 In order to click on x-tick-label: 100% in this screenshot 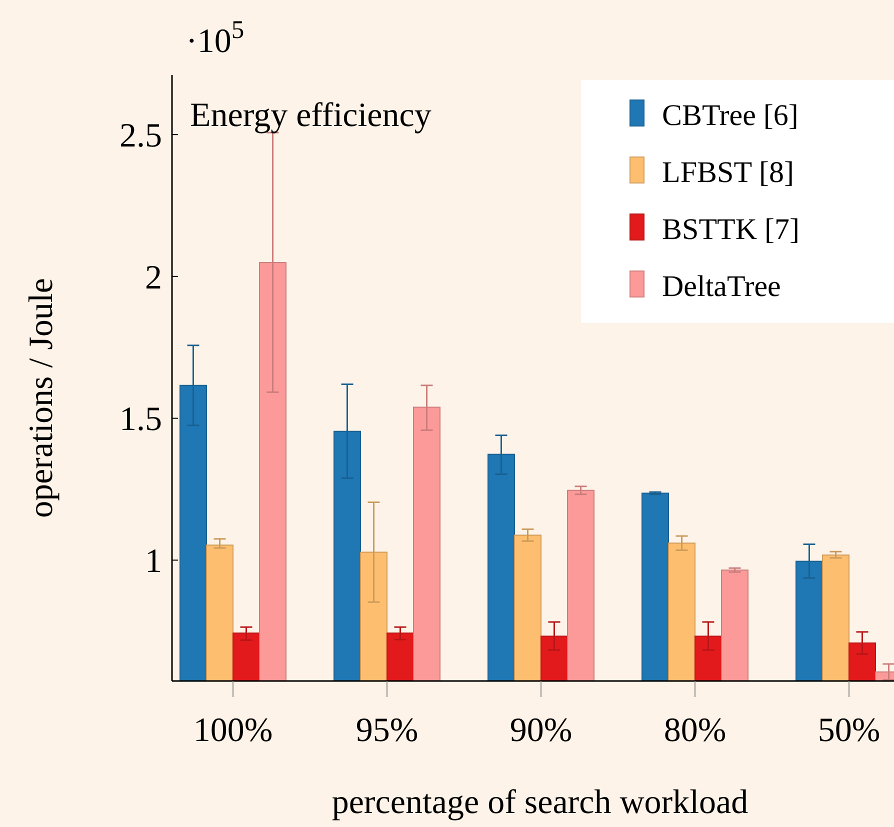, I will do `click(233, 730)`.